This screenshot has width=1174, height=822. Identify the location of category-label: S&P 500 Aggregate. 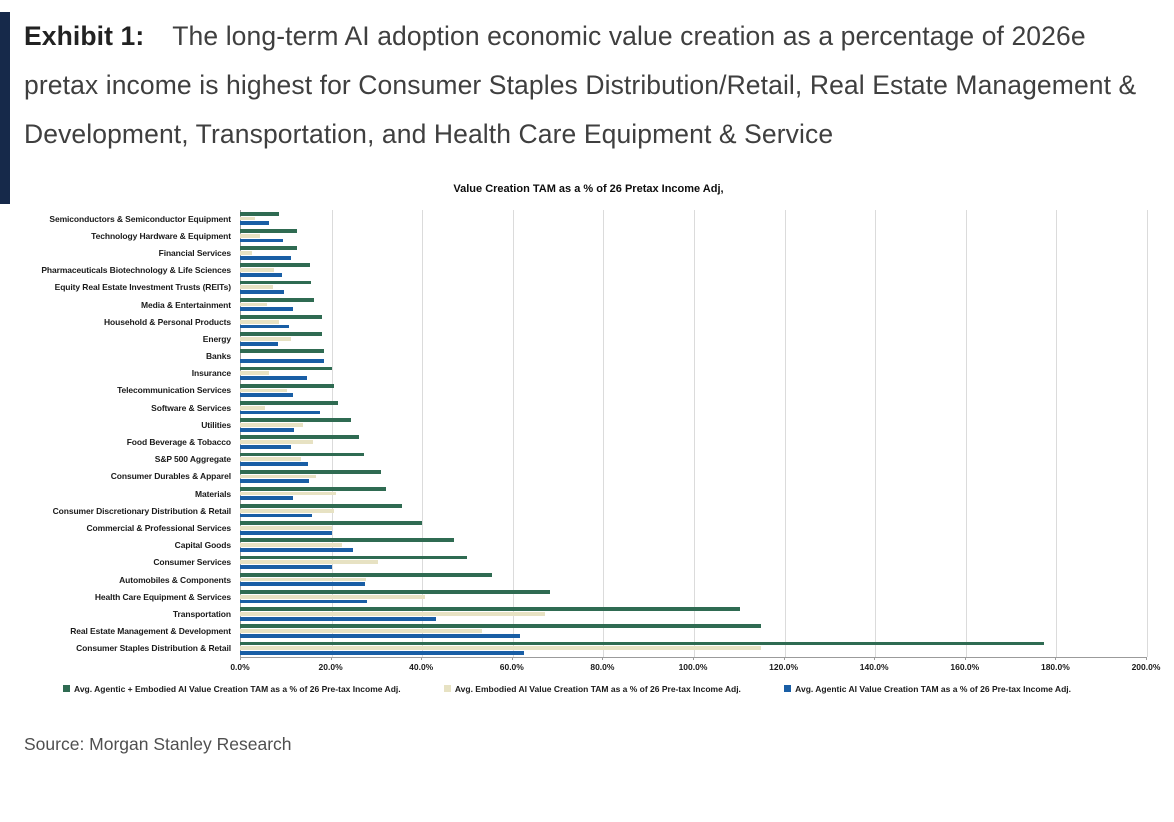
(192, 459).